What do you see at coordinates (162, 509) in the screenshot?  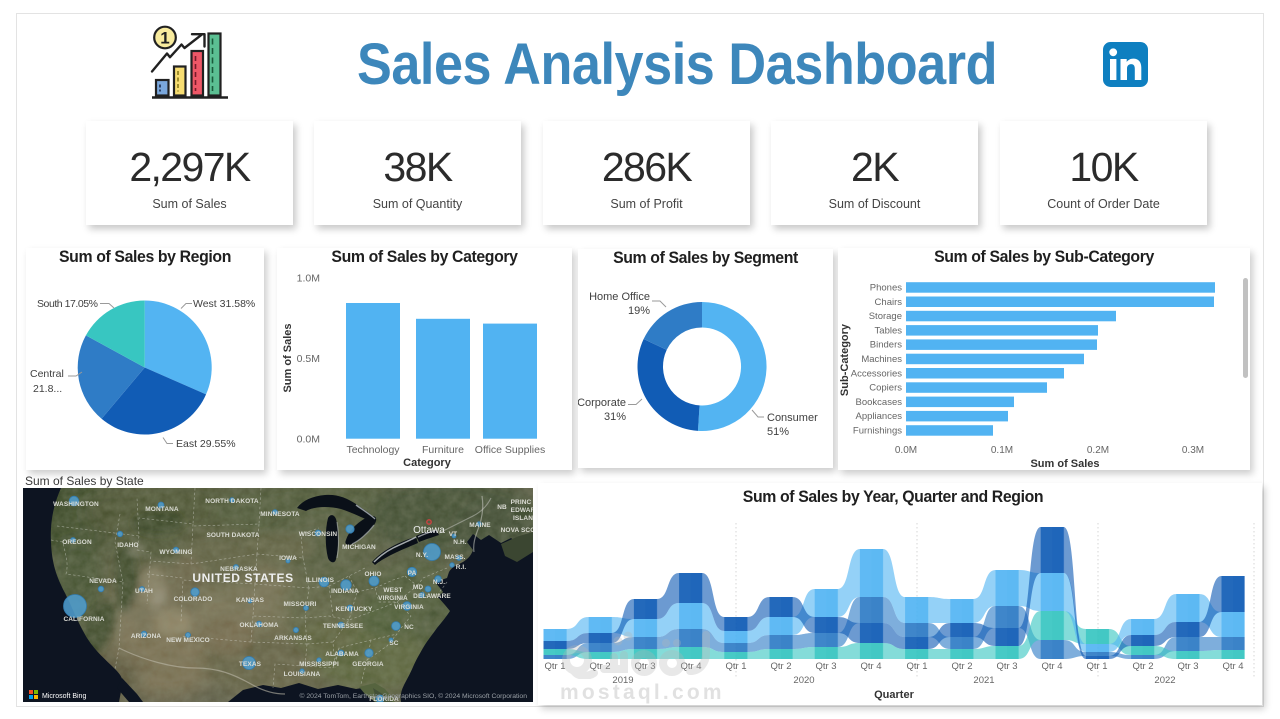 I see `svg-text: MONTANA` at bounding box center [162, 509].